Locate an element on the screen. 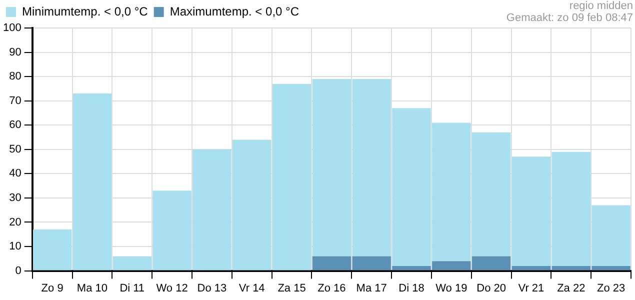  y-tick-label: 0 is located at coordinates (18, 270).